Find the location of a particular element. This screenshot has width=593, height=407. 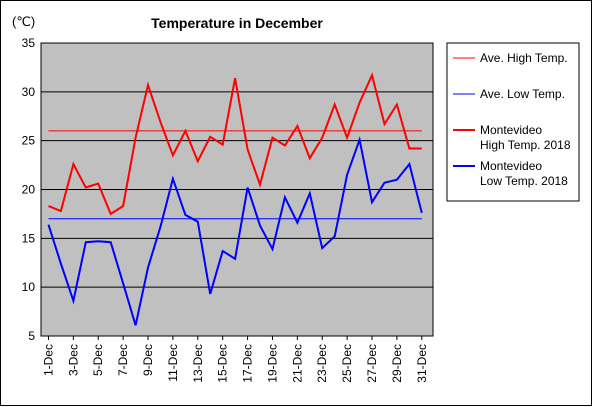

y-tick-label: 35 is located at coordinates (29, 43).